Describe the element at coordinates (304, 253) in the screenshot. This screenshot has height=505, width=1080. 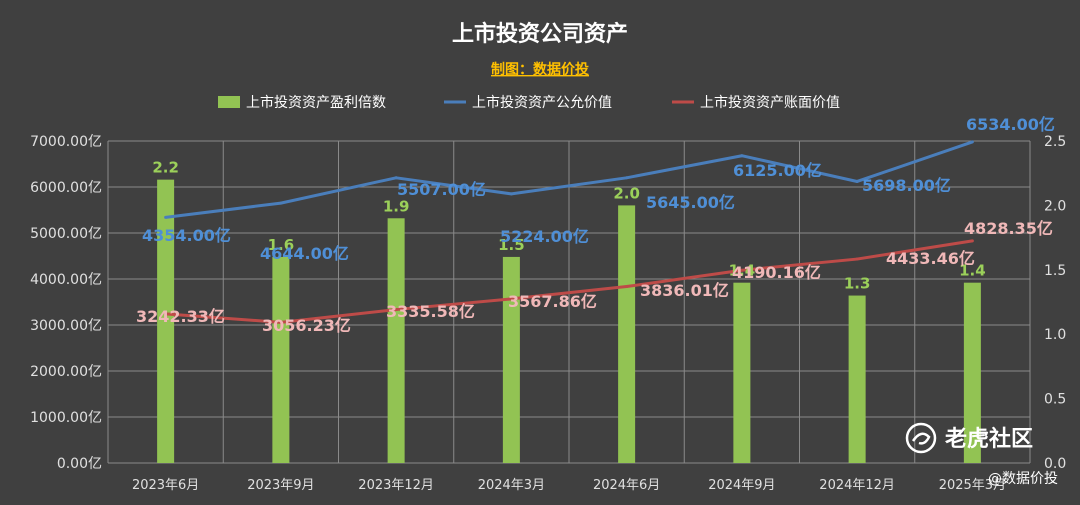
I see `fair-value-data-label: 4644.00亿` at that location.